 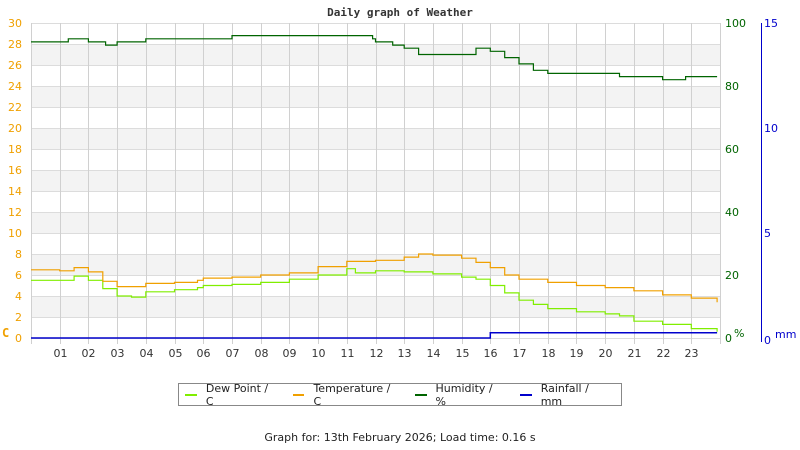 I want to click on x-tick-label: 16, so click(x=491, y=353).